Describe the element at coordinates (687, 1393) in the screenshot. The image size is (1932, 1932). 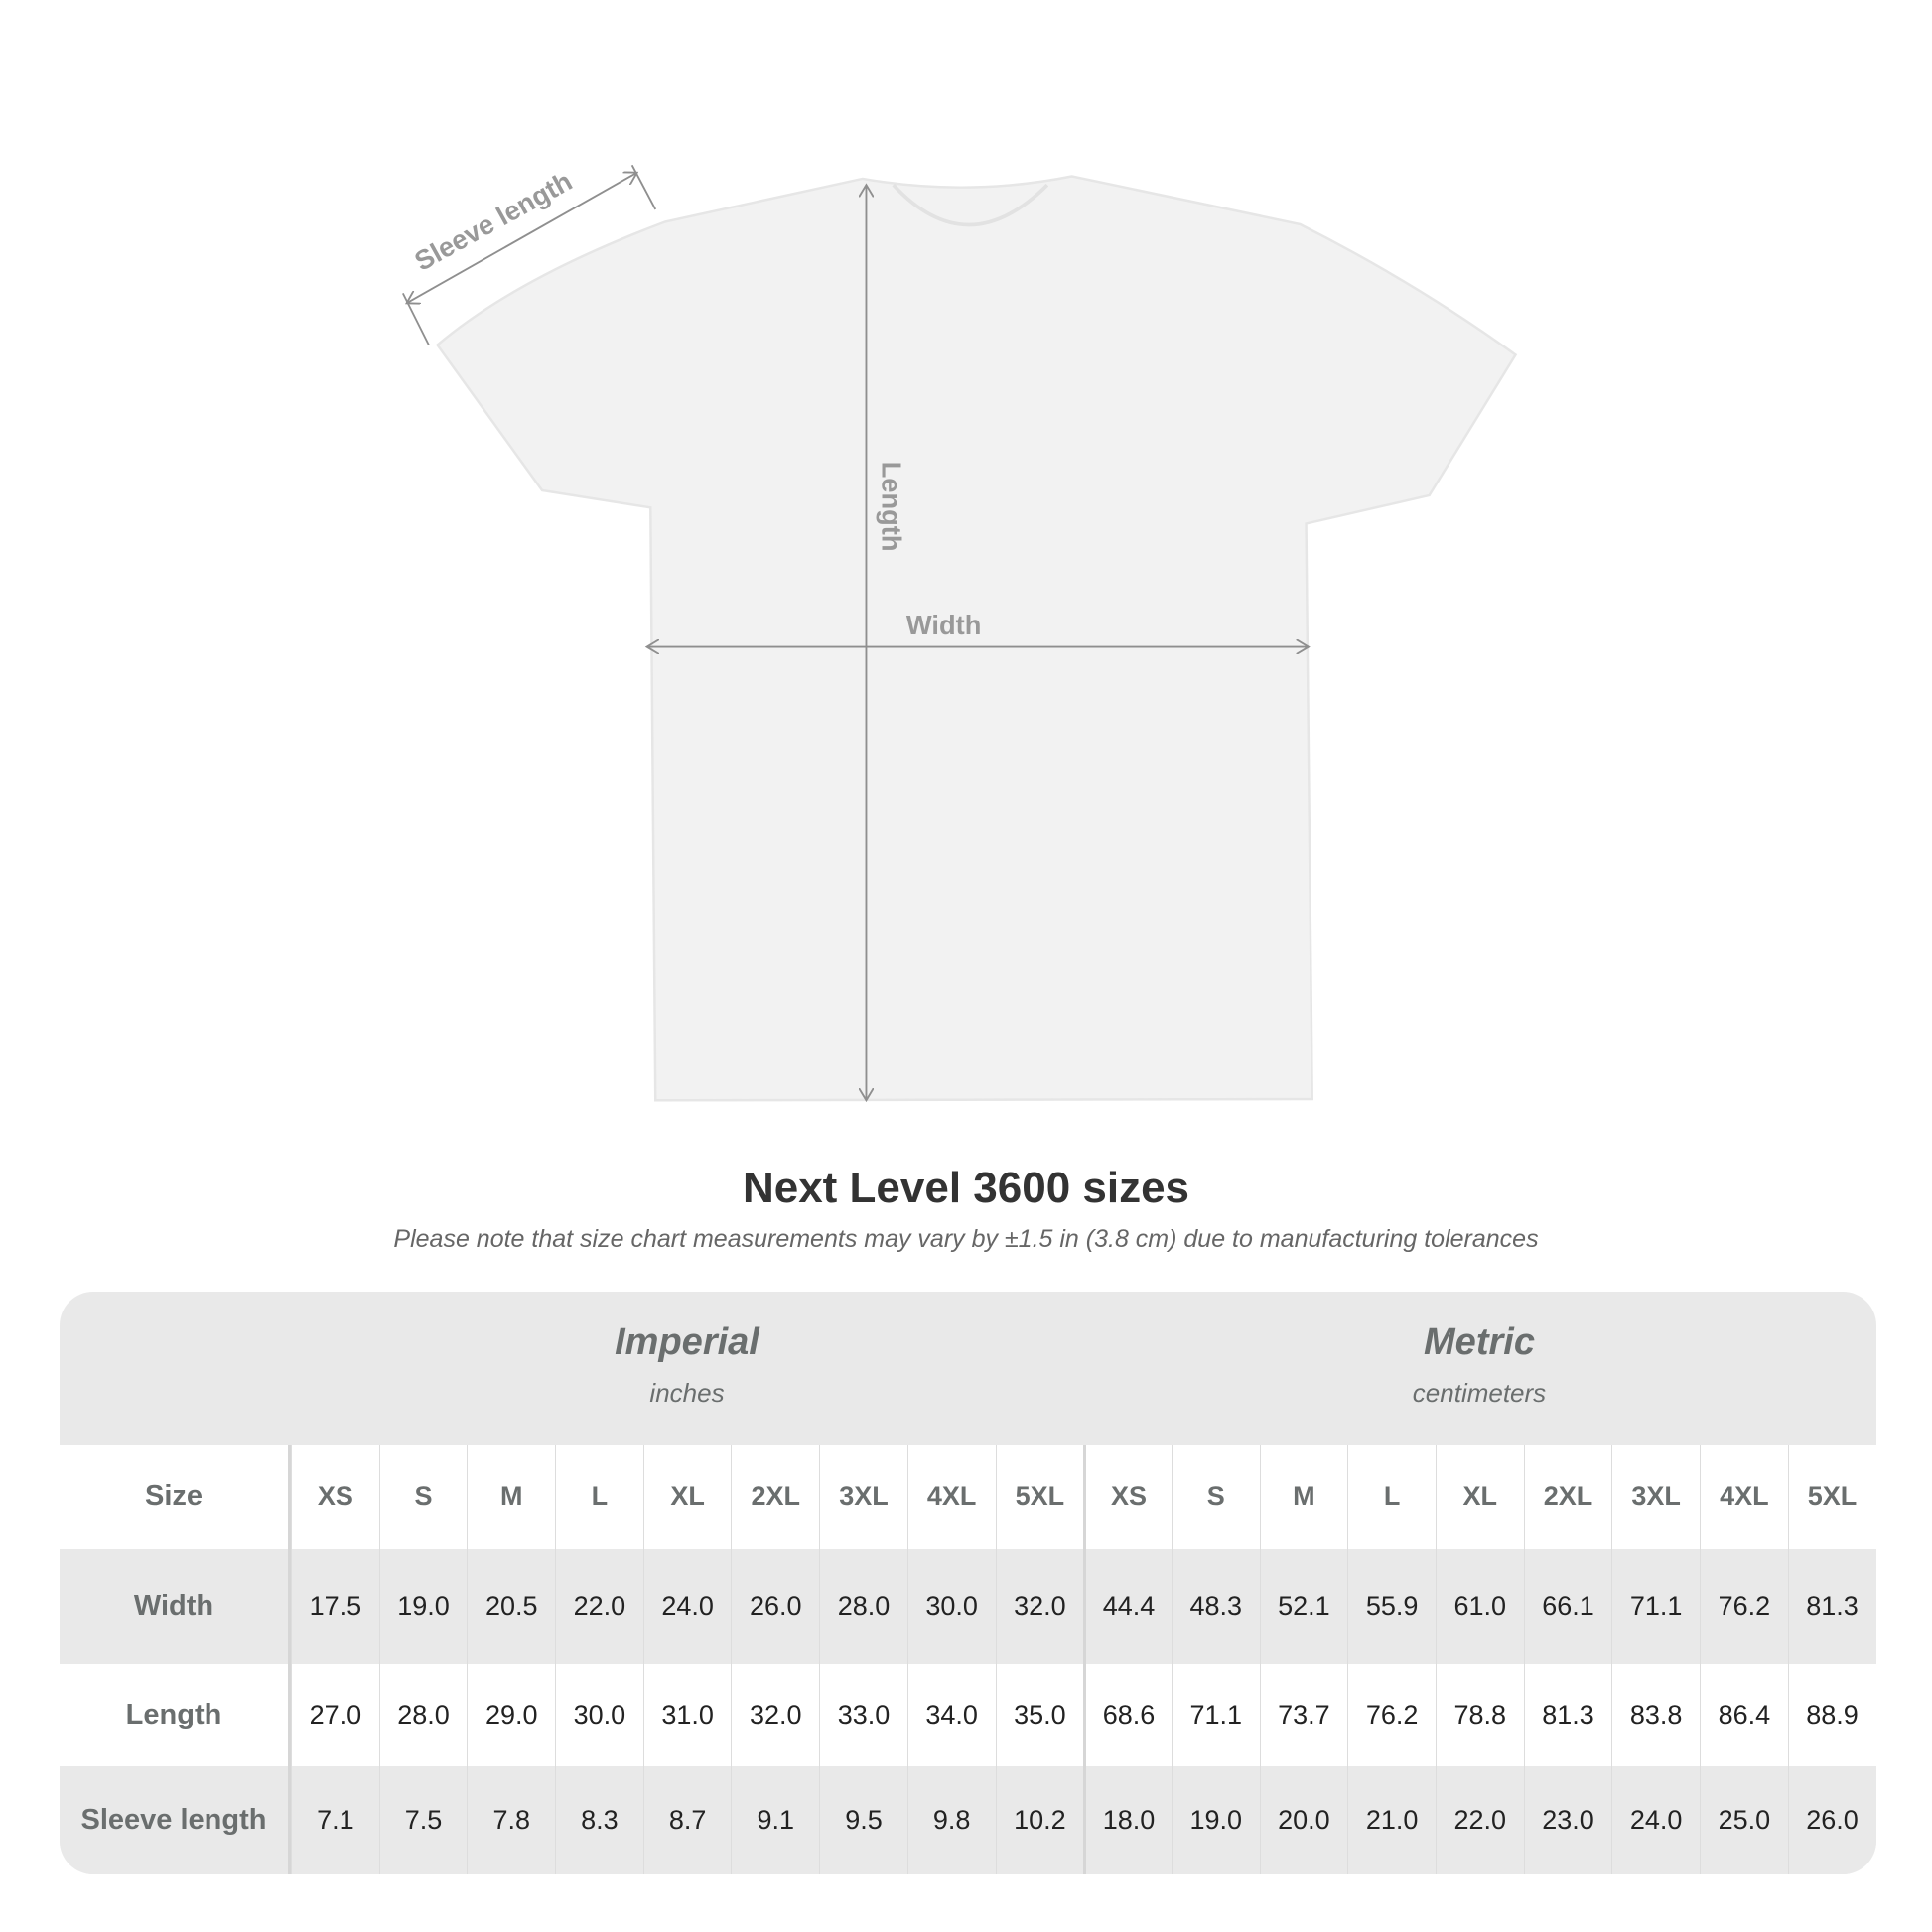
I see `imperial-unit: inches` at that location.